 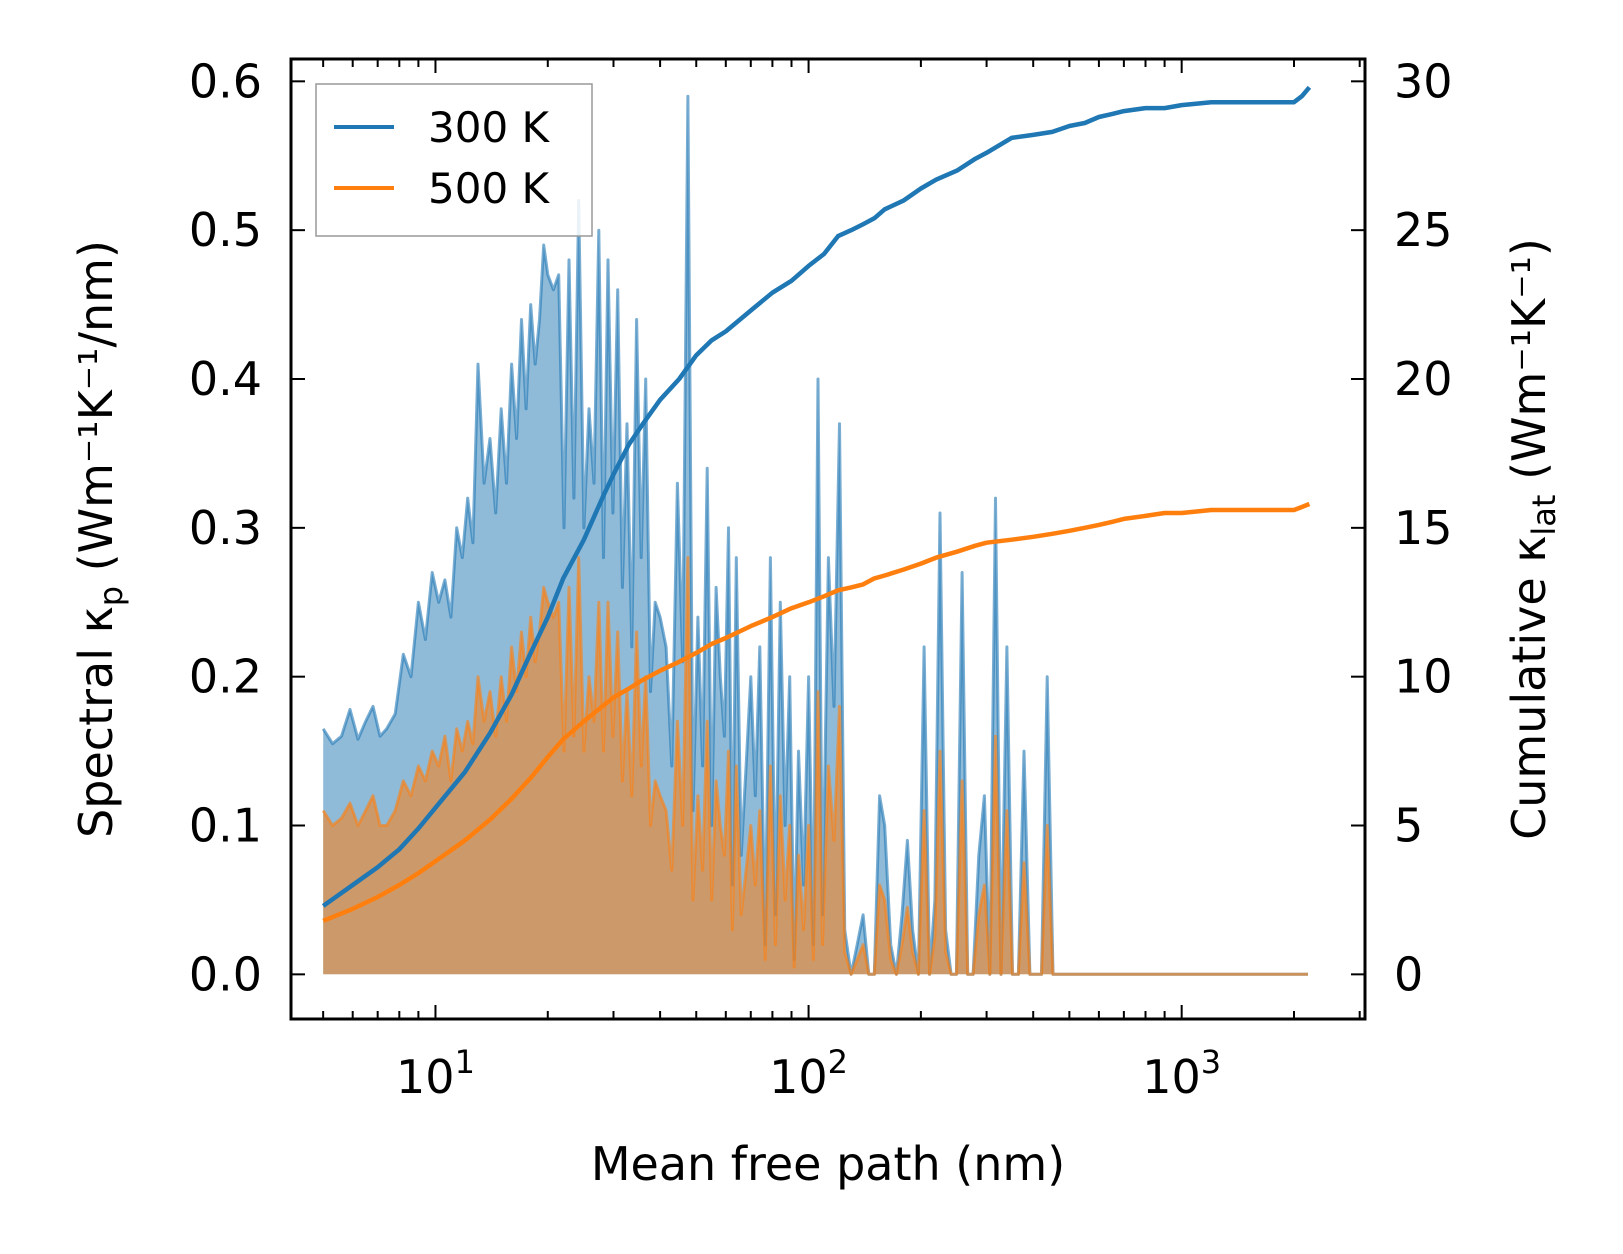 What do you see at coordinates (1423, 81) in the screenshot?
I see `y-right-tick-label: 30` at bounding box center [1423, 81].